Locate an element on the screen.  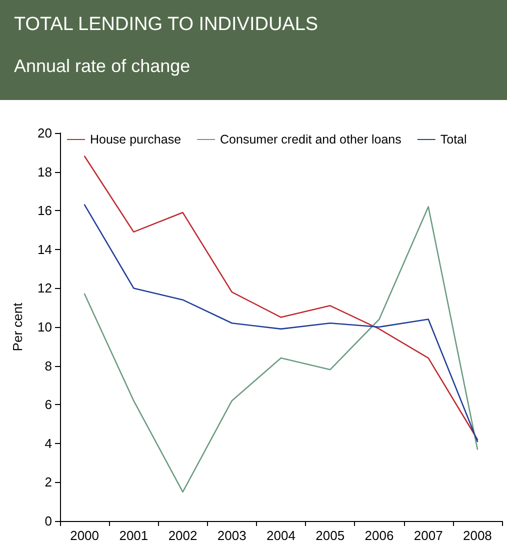
y-tick-label: 10 is located at coordinates (45, 327).